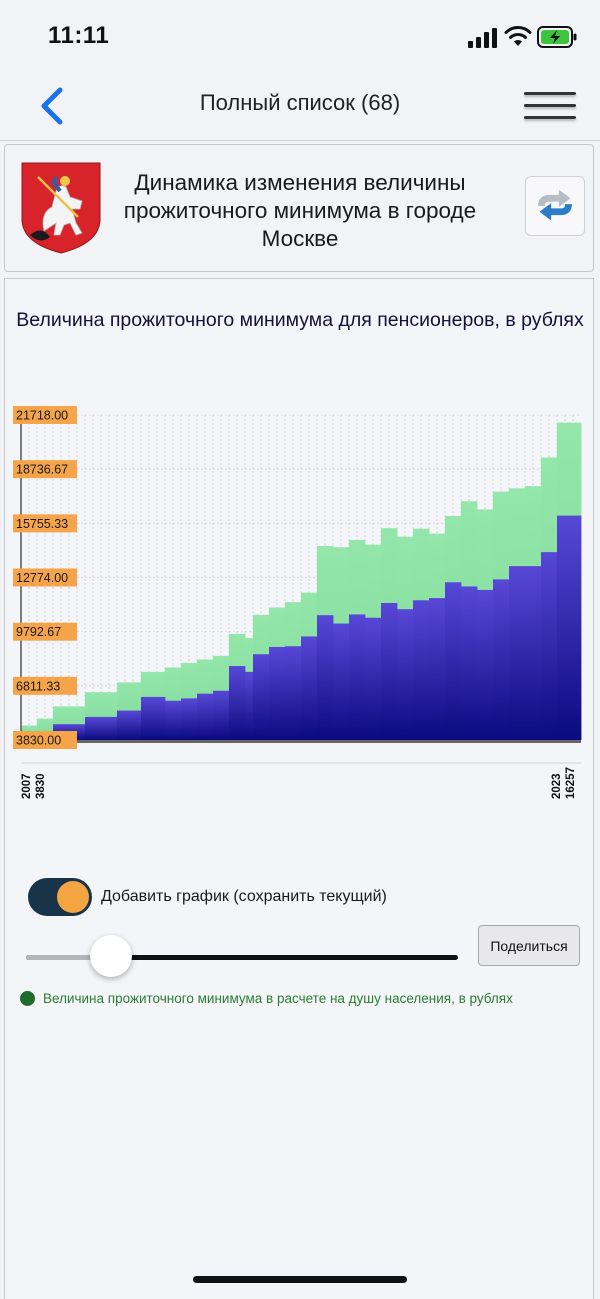  Describe the element at coordinates (529, 945) in the screenshot. I see `share-button: Поделиться` at that location.